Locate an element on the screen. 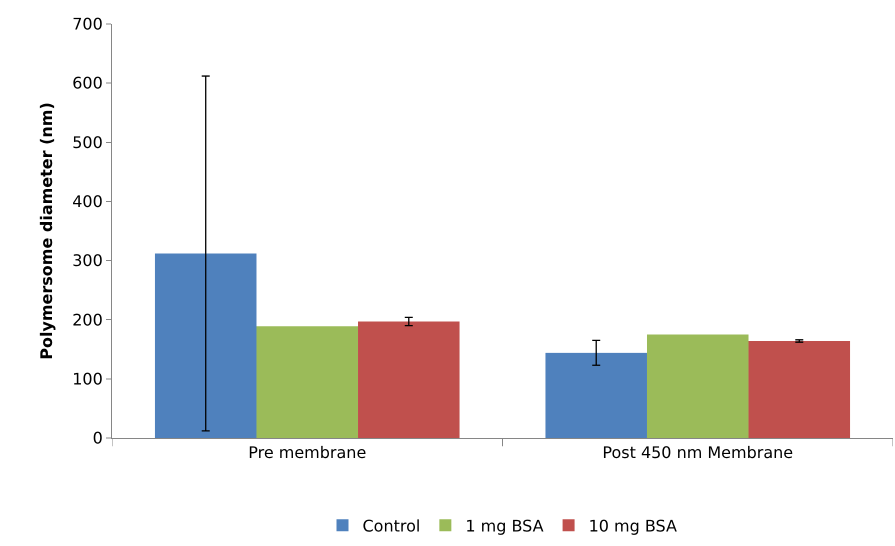 This screenshot has height=546, width=895. y-tick-label: 400 is located at coordinates (87, 202).